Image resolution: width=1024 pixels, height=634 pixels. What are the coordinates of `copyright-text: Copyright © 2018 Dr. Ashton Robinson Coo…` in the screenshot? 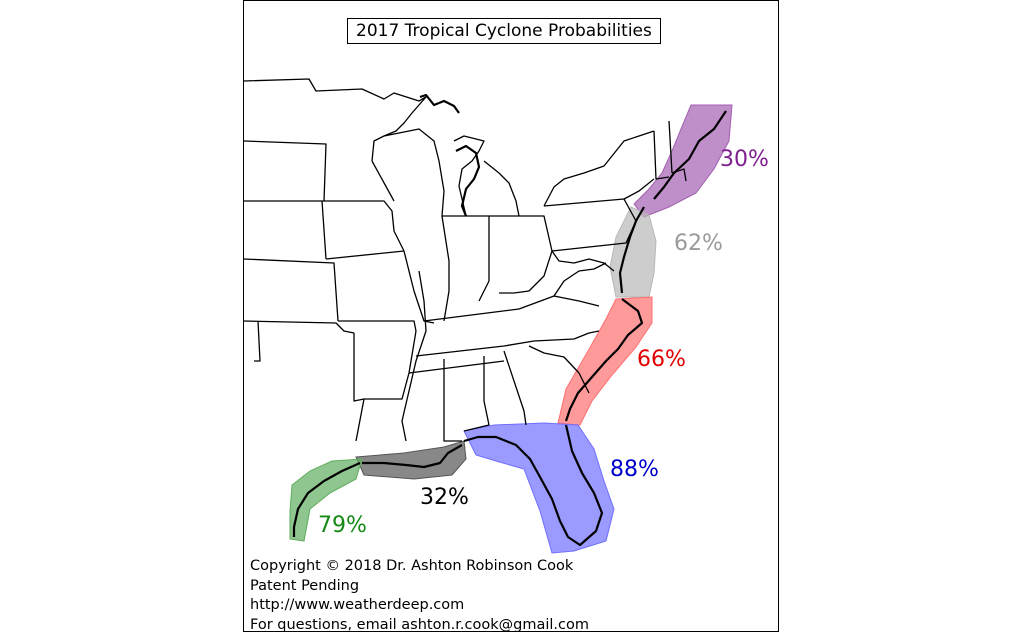 It's located at (412, 566).